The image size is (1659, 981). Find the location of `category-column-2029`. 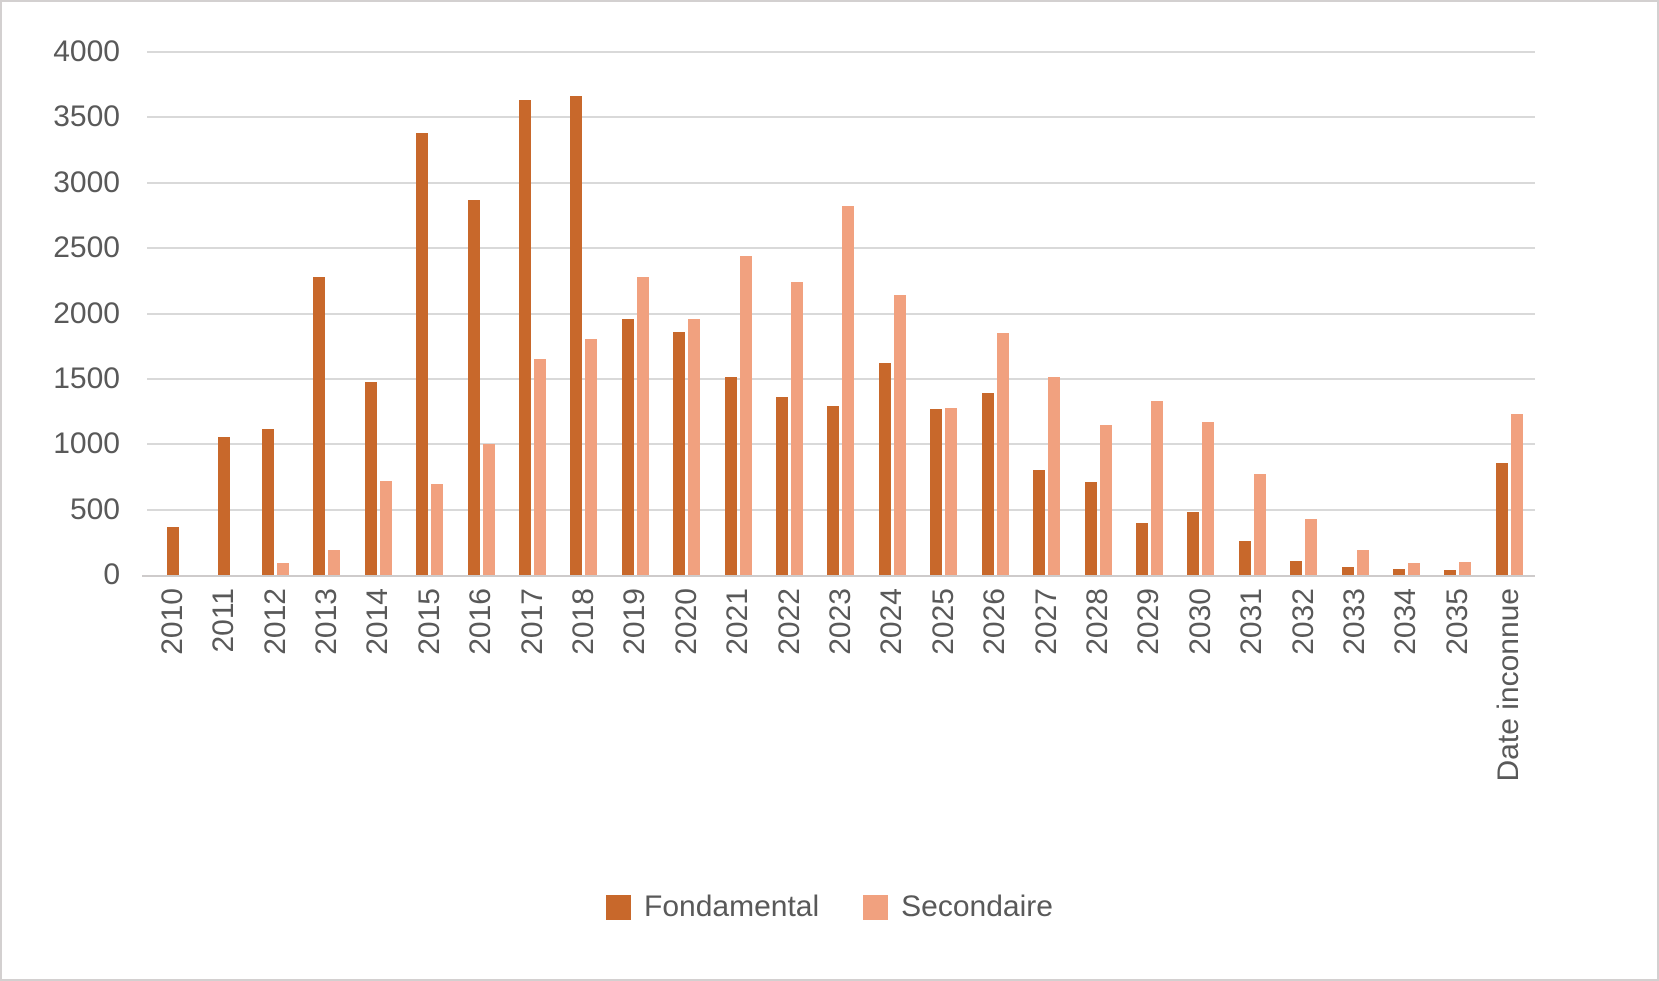

category-column-2029 is located at coordinates (1149, 313).